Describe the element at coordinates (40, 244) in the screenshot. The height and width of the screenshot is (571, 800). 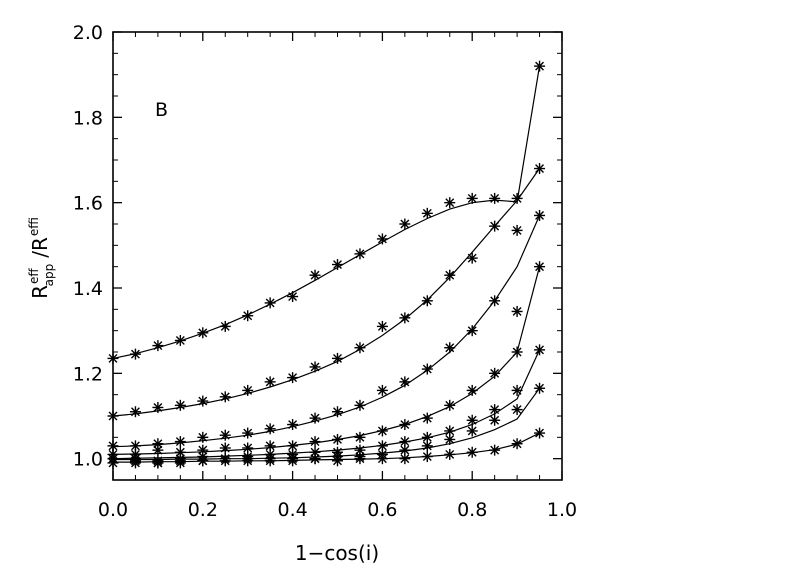
I see `y-title-main-b: R` at that location.